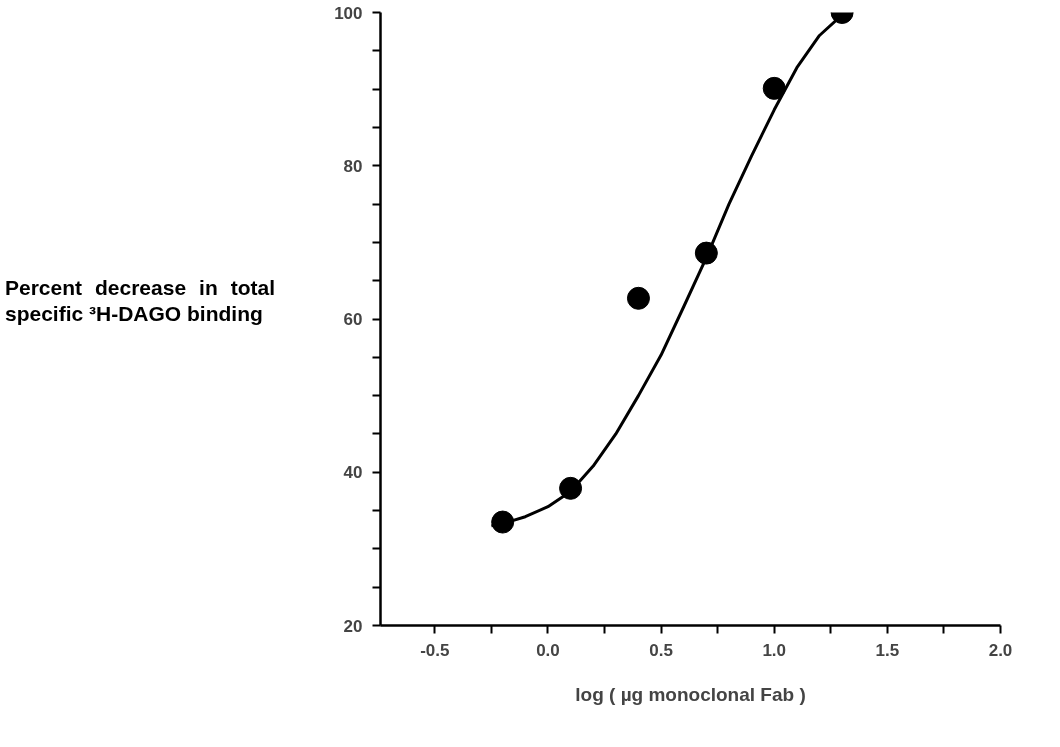  Describe the element at coordinates (661, 650) in the screenshot. I see `x-tick-label: 0.5` at that location.